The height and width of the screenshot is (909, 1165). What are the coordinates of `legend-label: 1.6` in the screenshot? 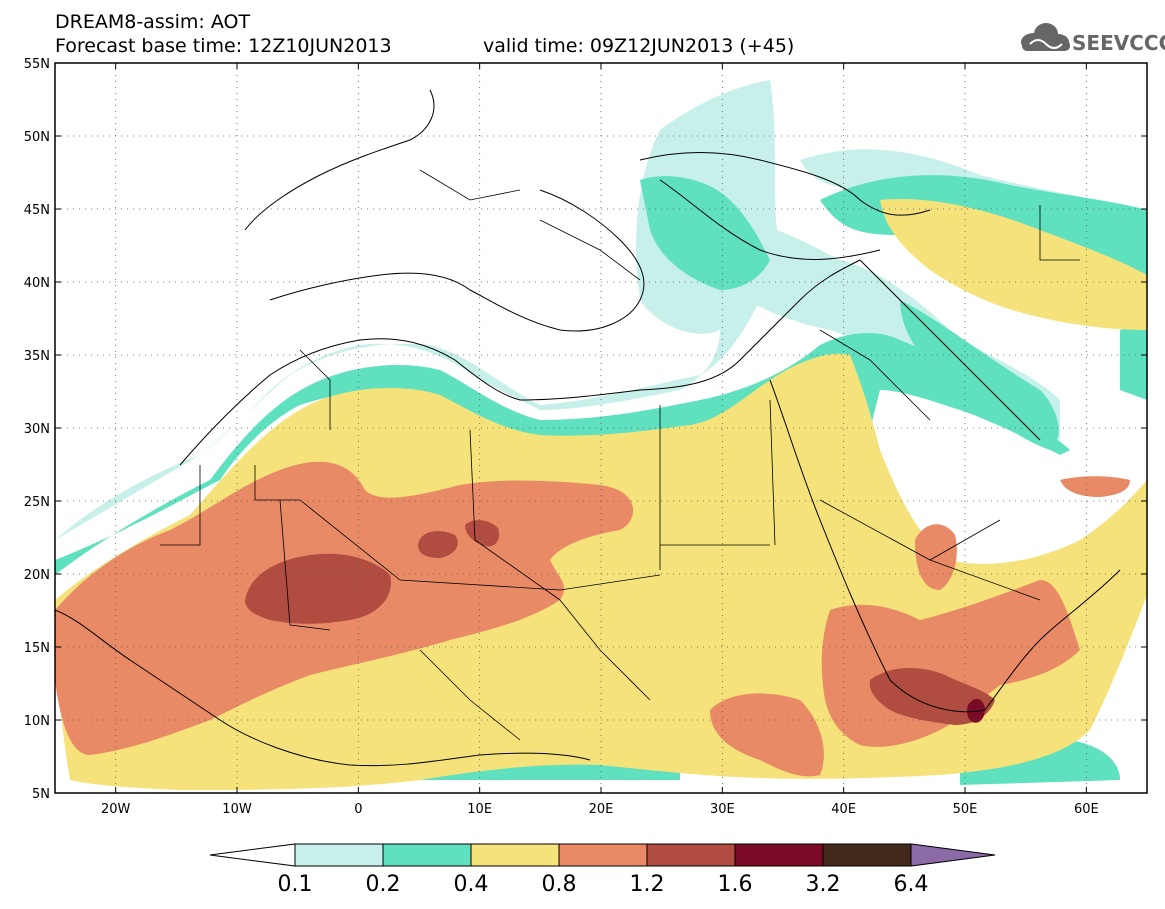 It's located at (735, 884).